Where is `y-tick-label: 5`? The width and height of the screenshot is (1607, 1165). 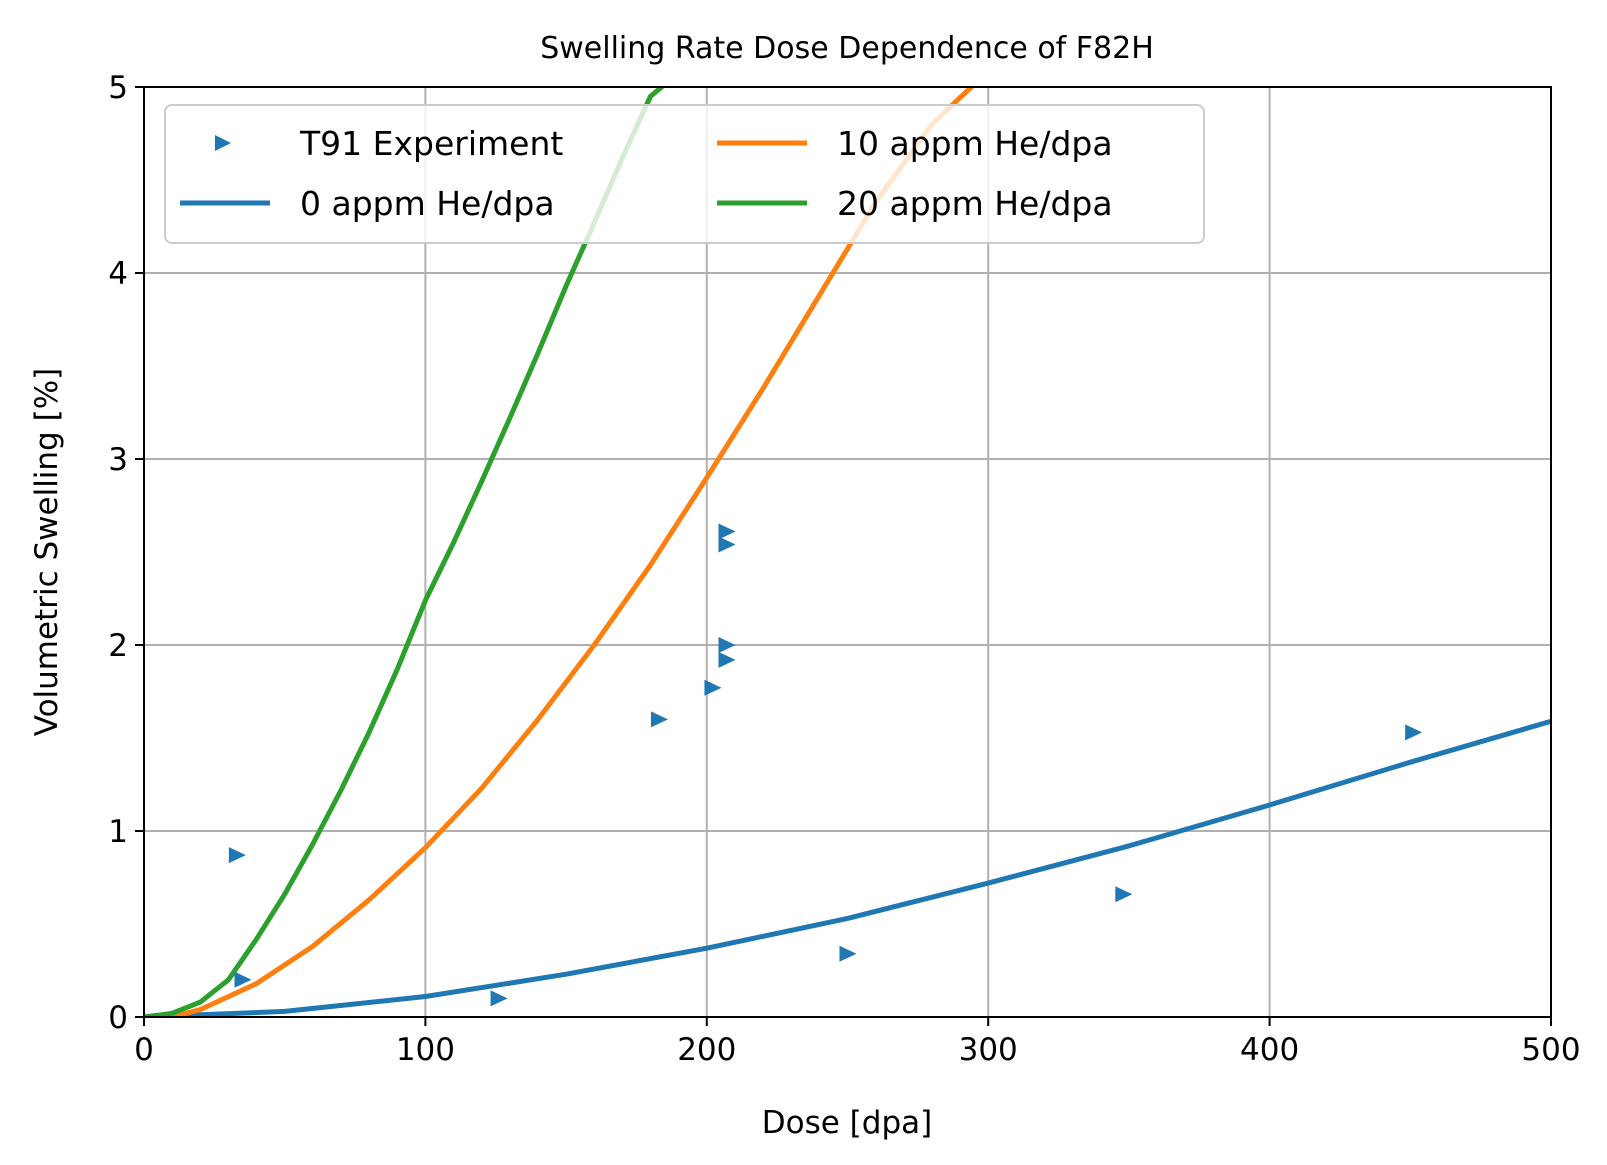
y-tick-label: 5 is located at coordinates (118, 88).